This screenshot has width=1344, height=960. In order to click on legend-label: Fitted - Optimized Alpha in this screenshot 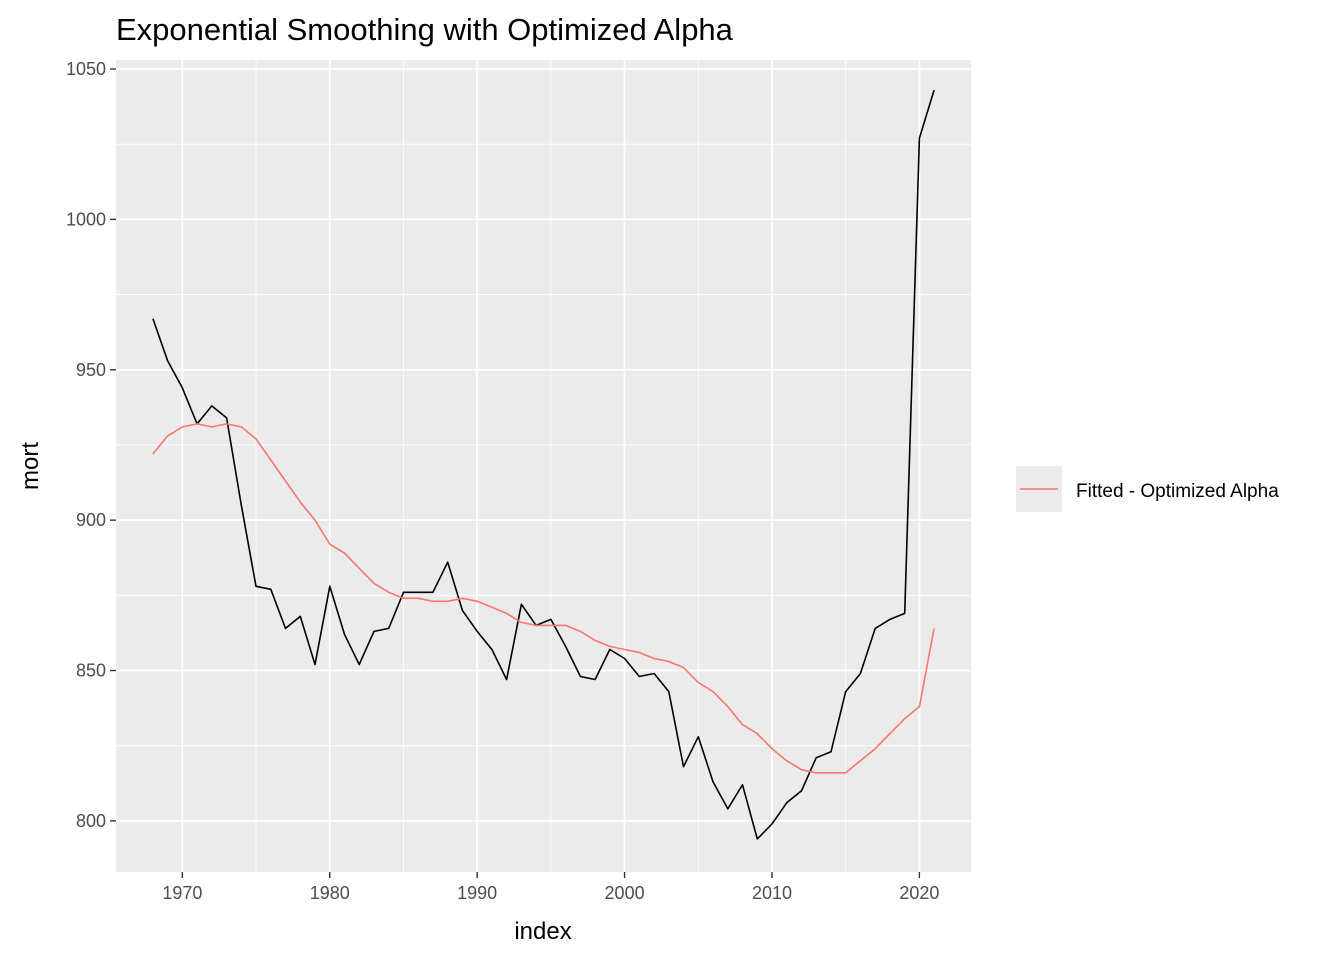, I will do `click(1177, 491)`.